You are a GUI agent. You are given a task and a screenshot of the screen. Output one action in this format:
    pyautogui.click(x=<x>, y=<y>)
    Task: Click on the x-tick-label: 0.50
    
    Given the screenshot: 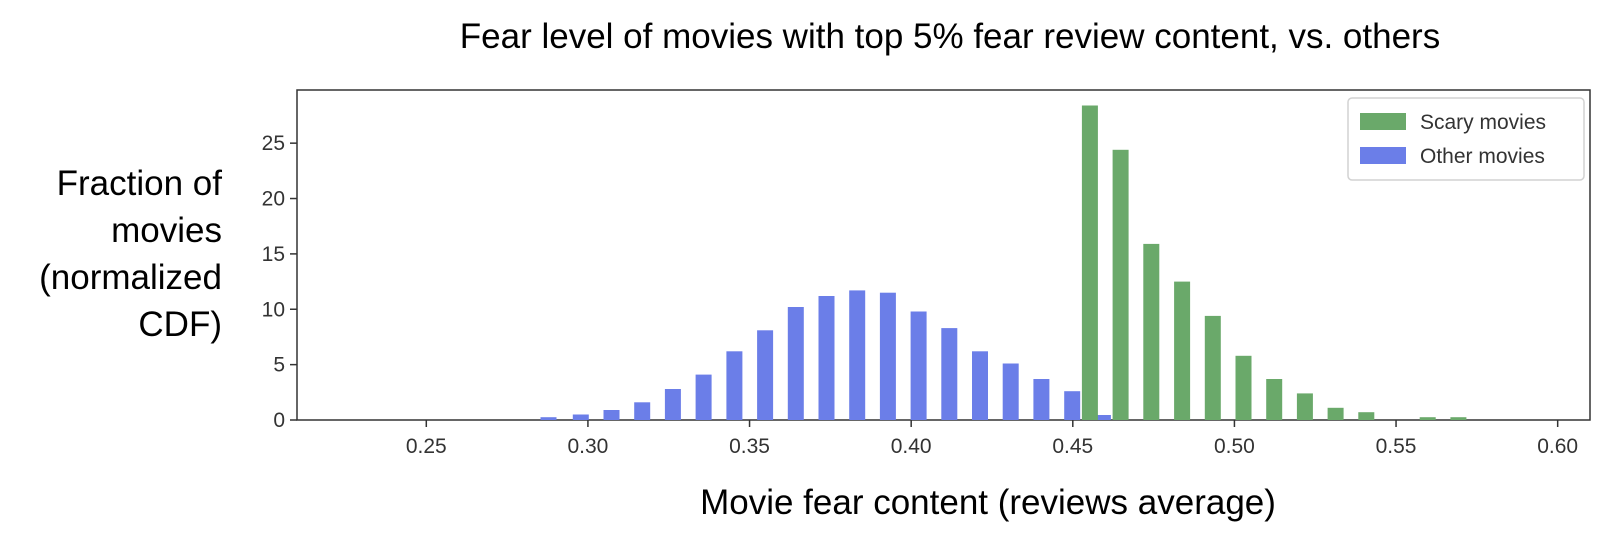 What is the action you would take?
    pyautogui.click(x=1234, y=446)
    